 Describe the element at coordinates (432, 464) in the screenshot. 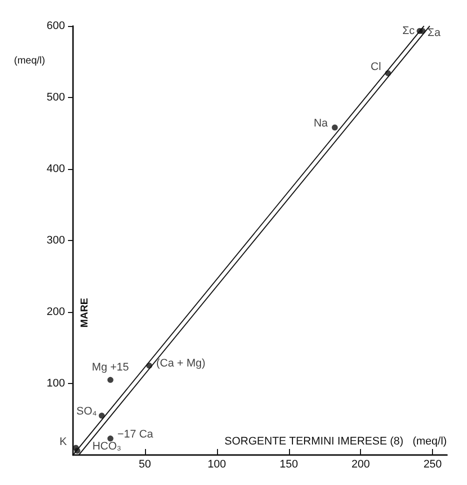

I see `x-tick-label: 250` at that location.